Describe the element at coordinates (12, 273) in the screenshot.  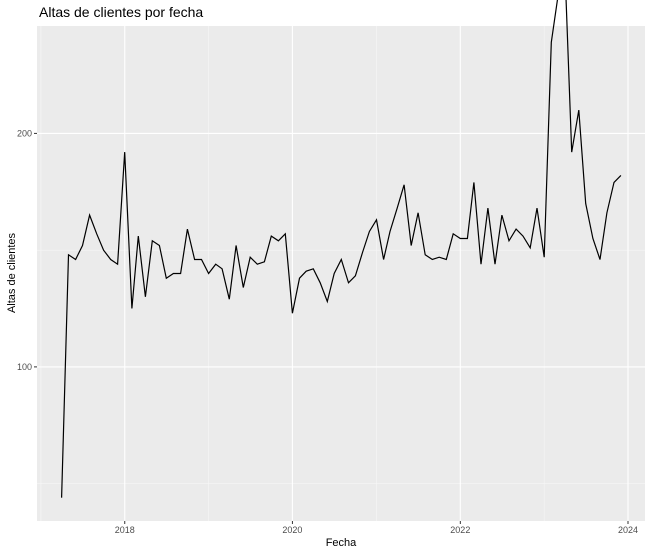
I see `y-axis-label: Altas de clientes` at that location.